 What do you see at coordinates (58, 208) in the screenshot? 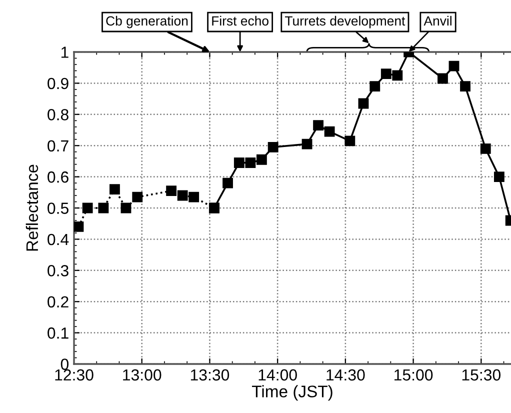
I see `y-tick-label: 0.5` at bounding box center [58, 208].